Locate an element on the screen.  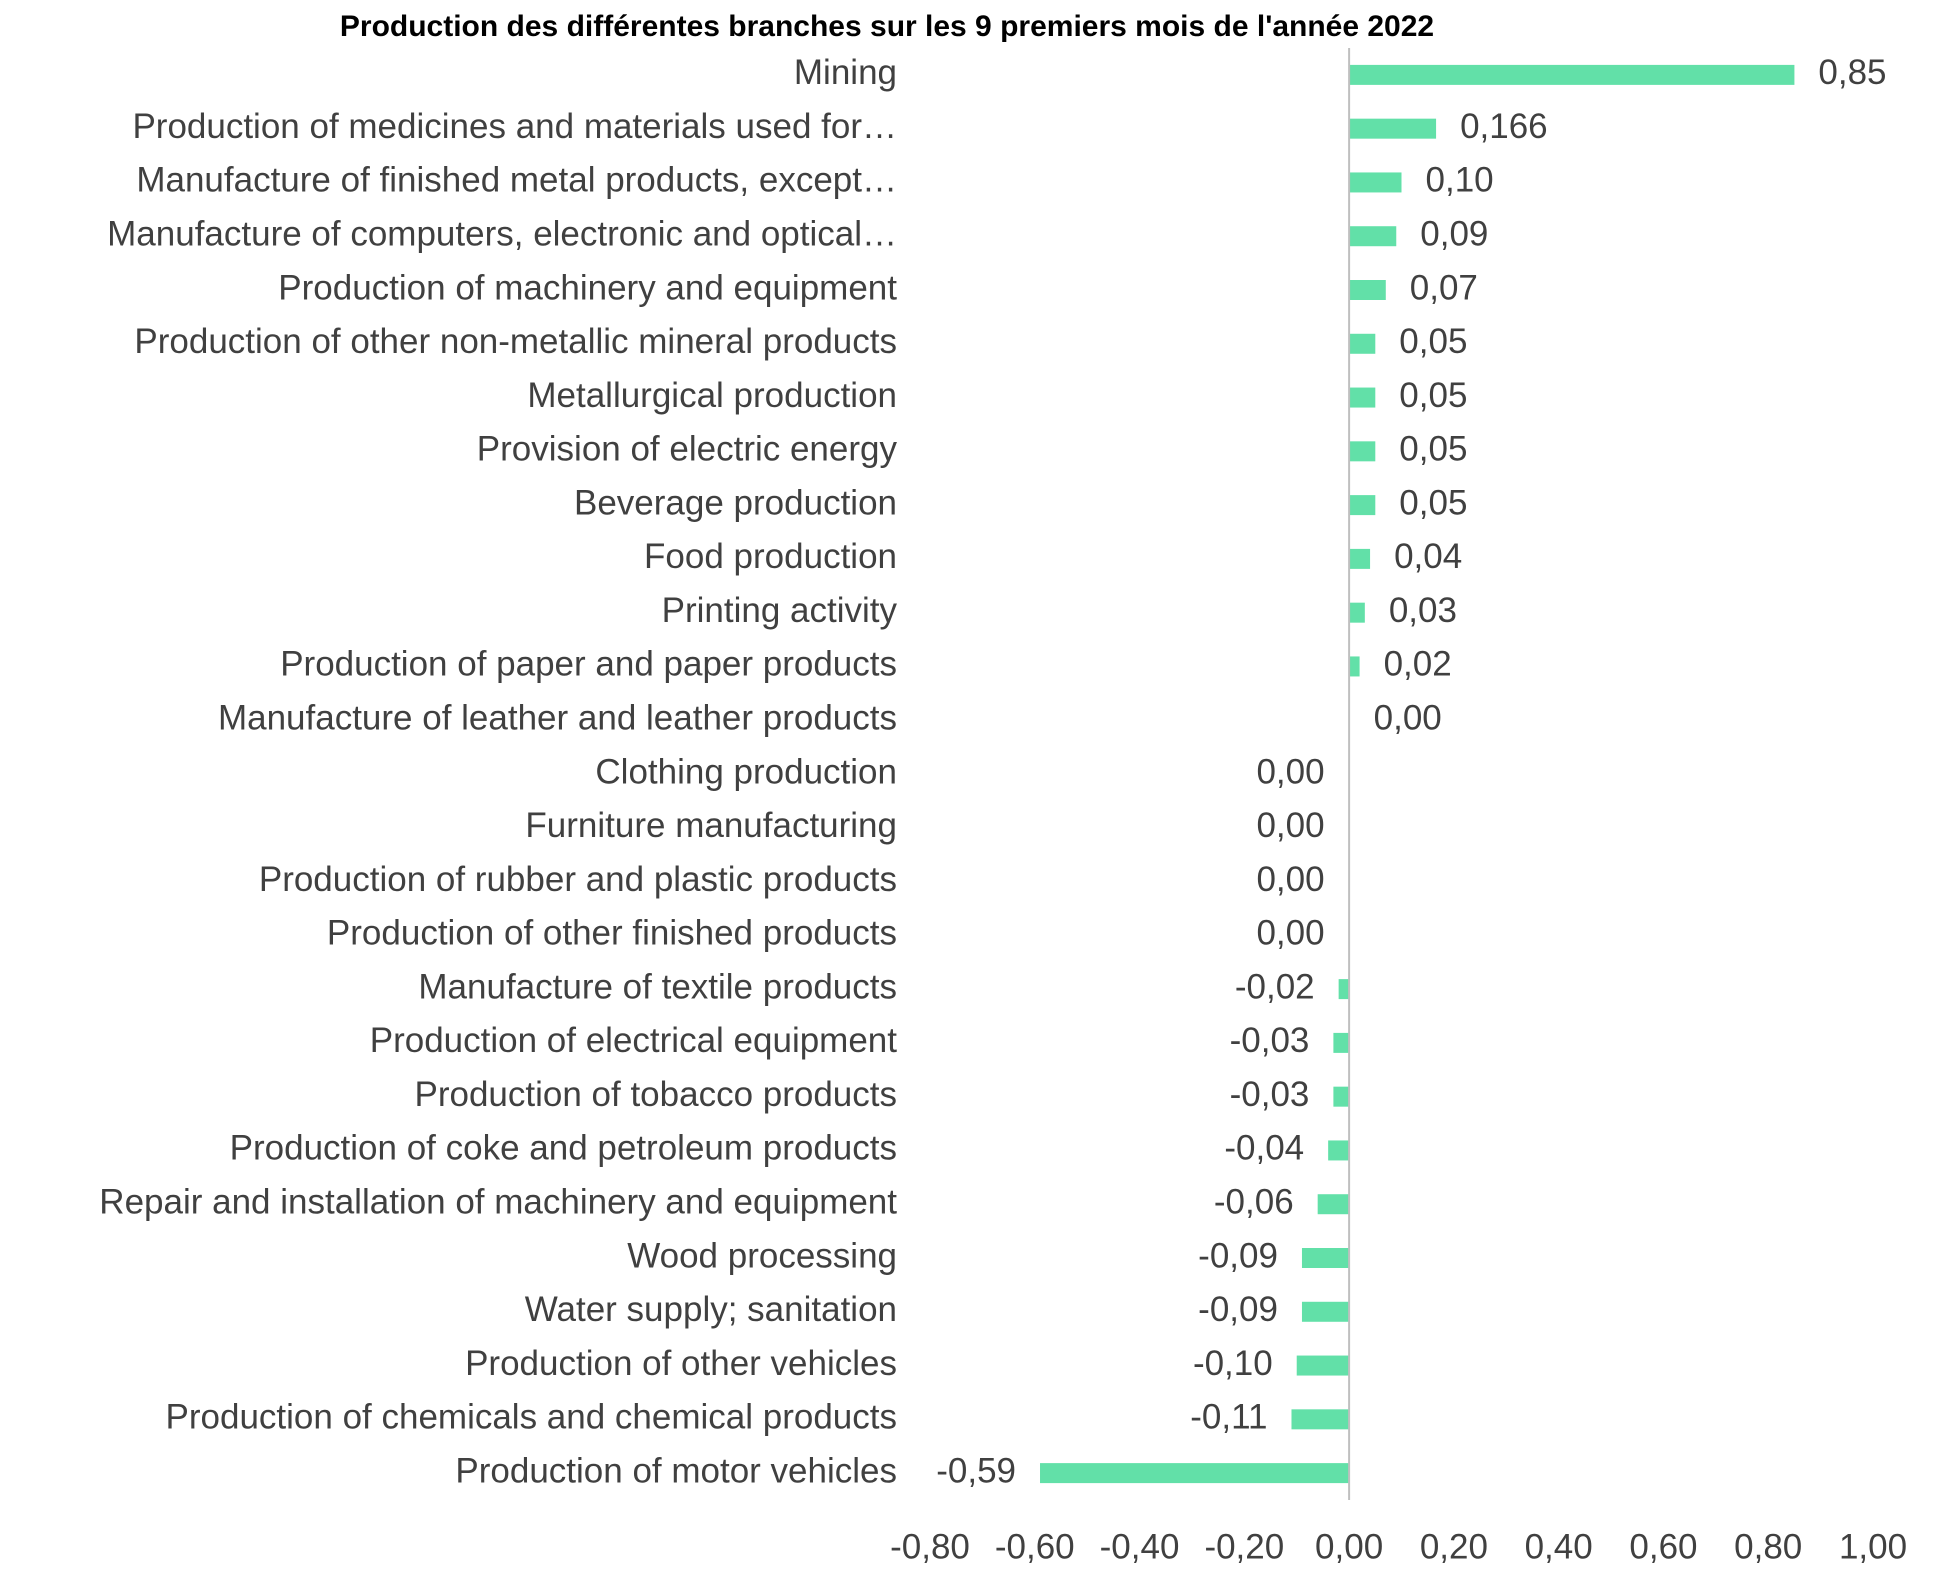
x-tick-label: -0,80 is located at coordinates (930, 1546).